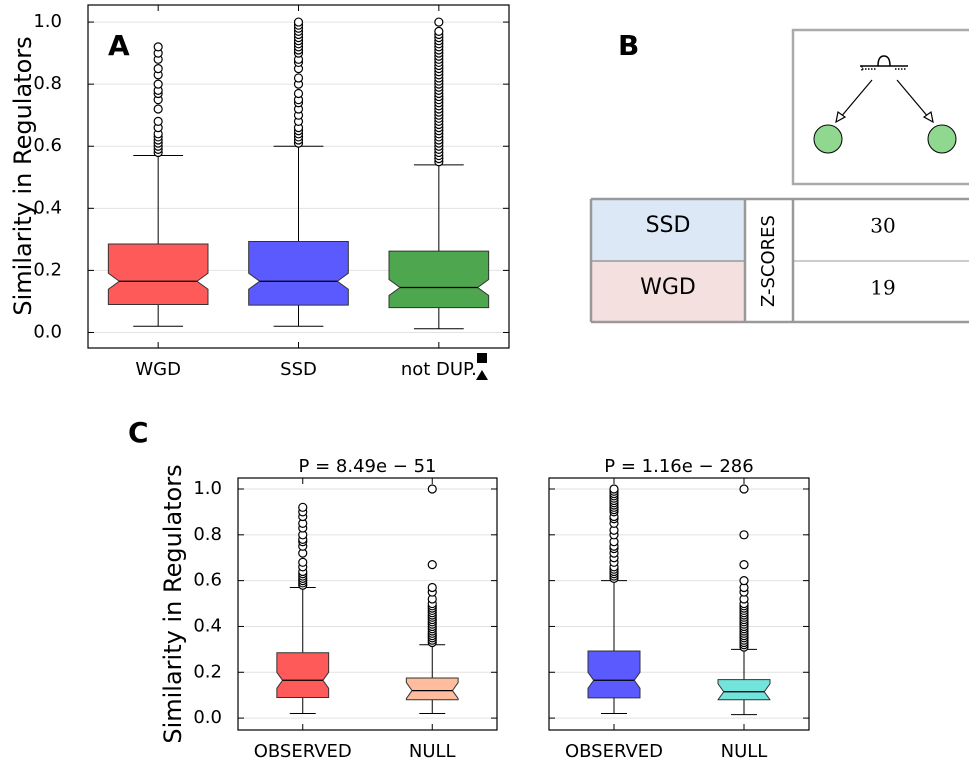  What do you see at coordinates (119, 45) in the screenshot?
I see `panel-label: A` at bounding box center [119, 45].